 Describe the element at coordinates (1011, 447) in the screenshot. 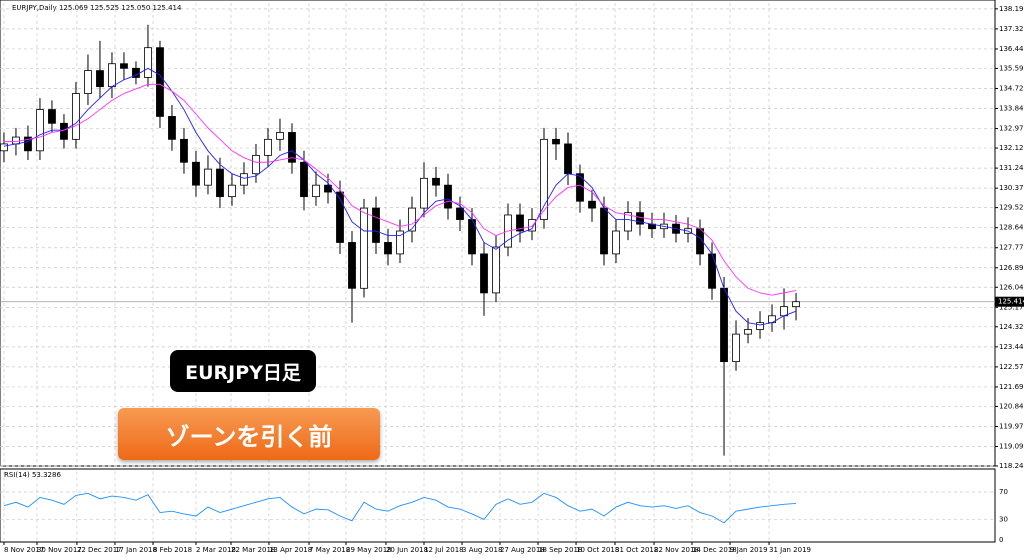

I see `y-tick-label: 119.095` at that location.